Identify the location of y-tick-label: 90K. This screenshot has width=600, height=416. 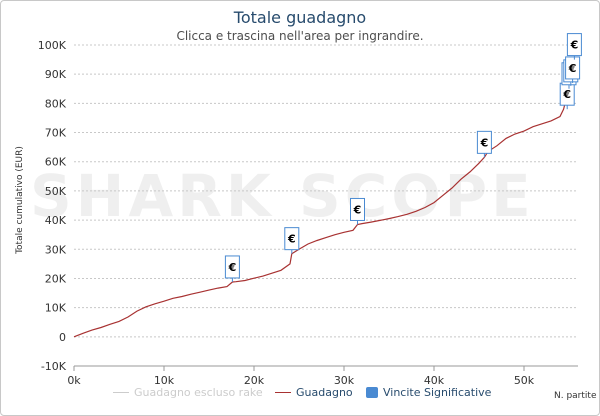
(56, 74).